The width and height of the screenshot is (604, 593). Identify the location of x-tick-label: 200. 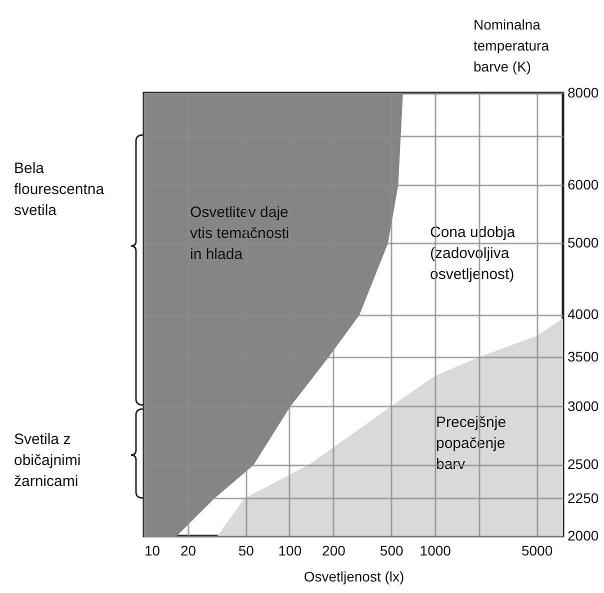
(334, 550).